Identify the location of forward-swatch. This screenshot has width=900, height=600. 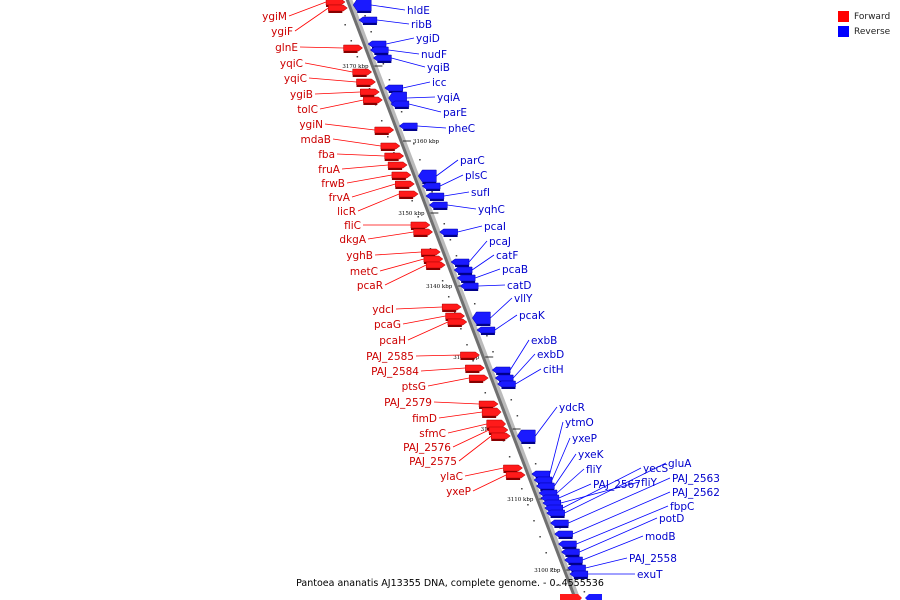
(843, 16).